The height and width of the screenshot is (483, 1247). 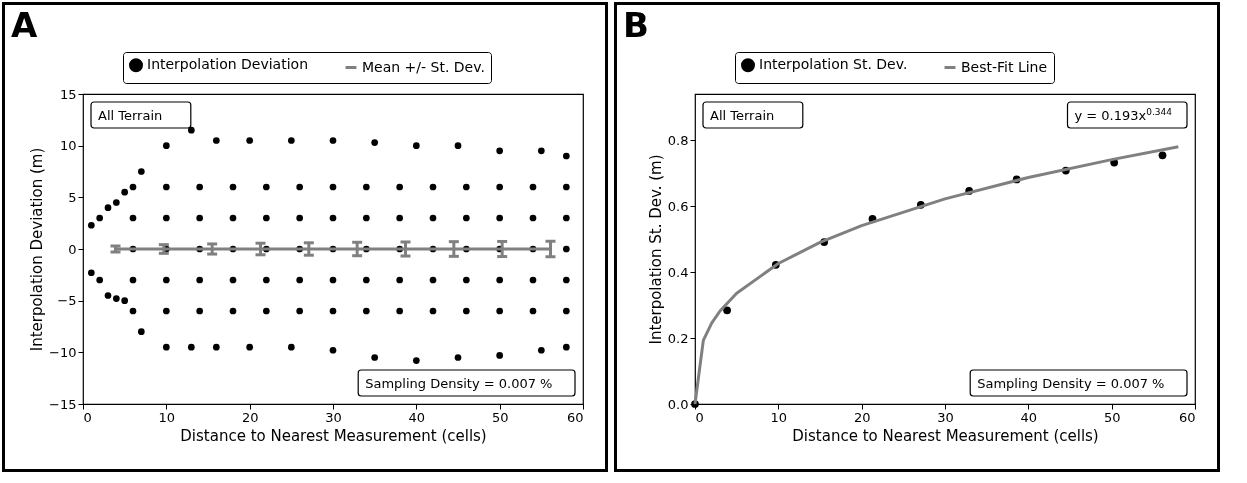 I want to click on chart-title: B, so click(x=636, y=24).